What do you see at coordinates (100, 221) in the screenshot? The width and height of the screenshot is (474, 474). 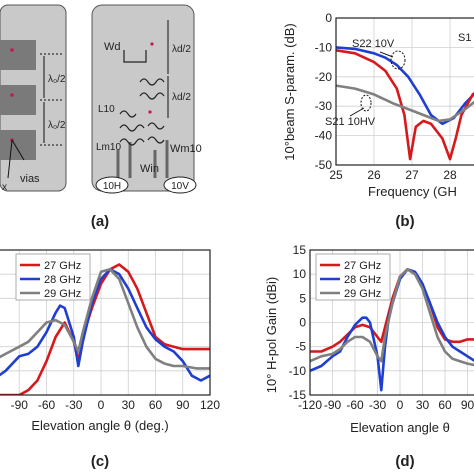 I see `caption-a: (a)` at bounding box center [100, 221].